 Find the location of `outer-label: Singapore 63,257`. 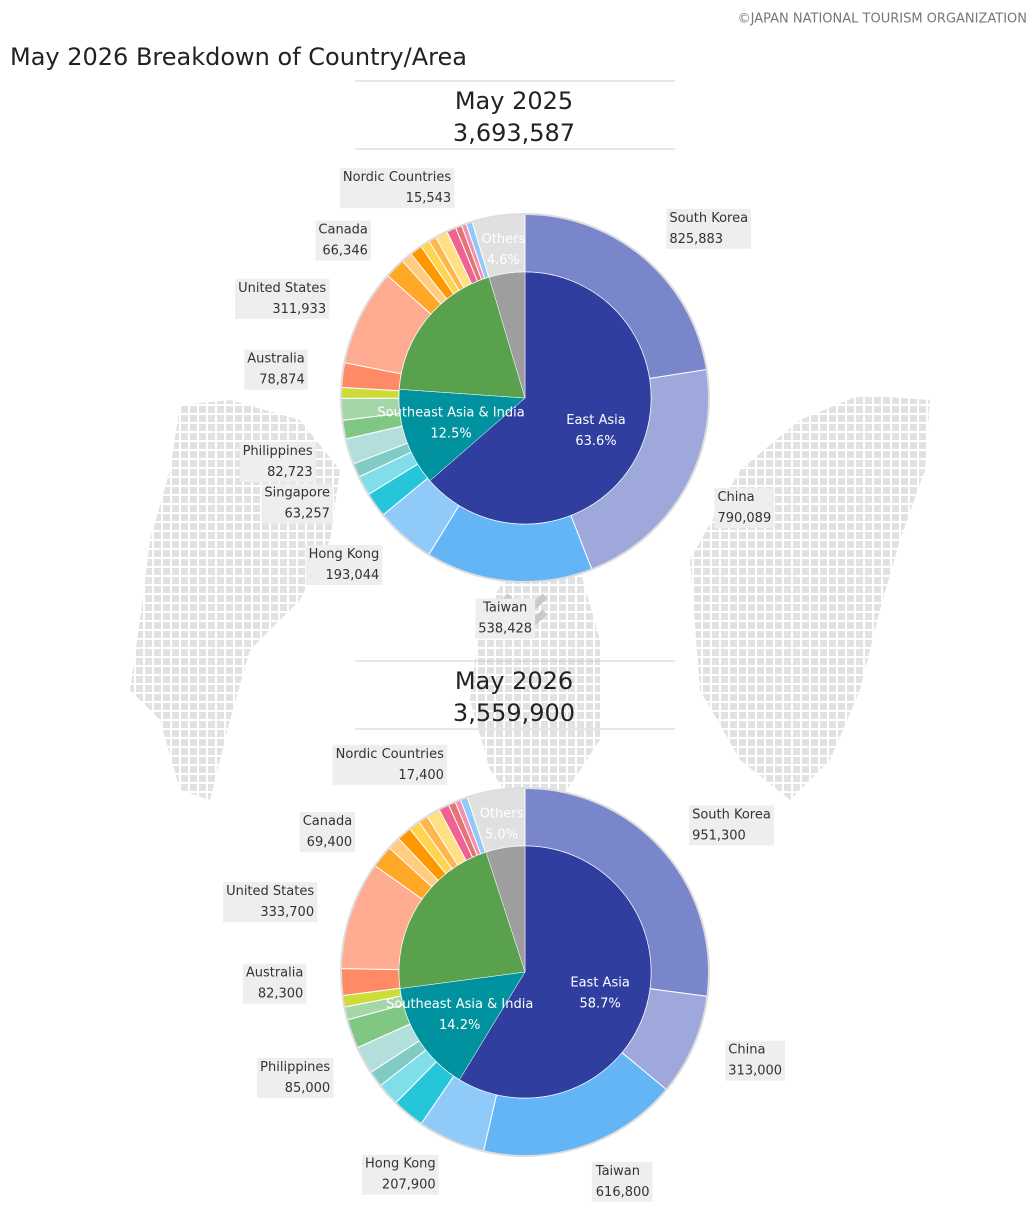

outer-label: Singapore 63,257 is located at coordinates (297, 503).